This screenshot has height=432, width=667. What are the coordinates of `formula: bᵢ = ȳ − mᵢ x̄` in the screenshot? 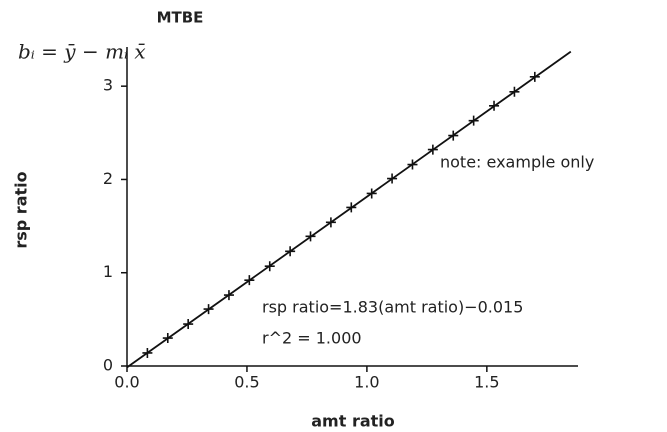 It's located at (82, 52).